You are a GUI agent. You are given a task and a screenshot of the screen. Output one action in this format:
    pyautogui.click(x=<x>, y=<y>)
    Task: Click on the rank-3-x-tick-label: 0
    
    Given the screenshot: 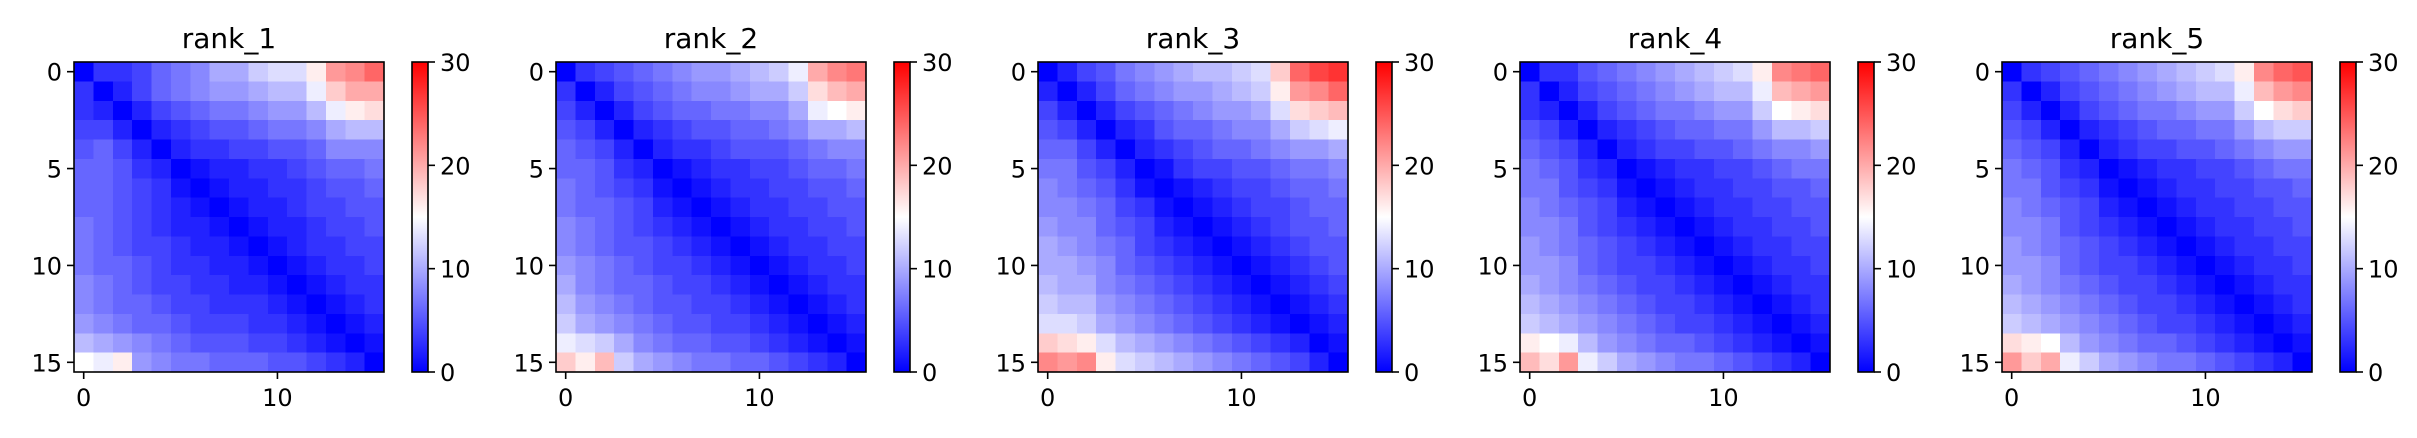 What is the action you would take?
    pyautogui.click(x=1047, y=398)
    